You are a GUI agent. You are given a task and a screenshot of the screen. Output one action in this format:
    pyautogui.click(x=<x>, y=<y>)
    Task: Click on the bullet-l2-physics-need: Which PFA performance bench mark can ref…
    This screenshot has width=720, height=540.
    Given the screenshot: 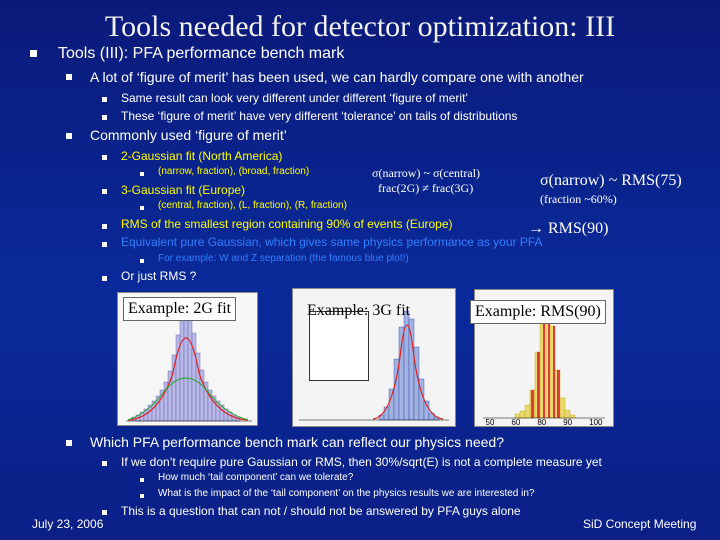 What is the action you would take?
    pyautogui.click(x=297, y=442)
    